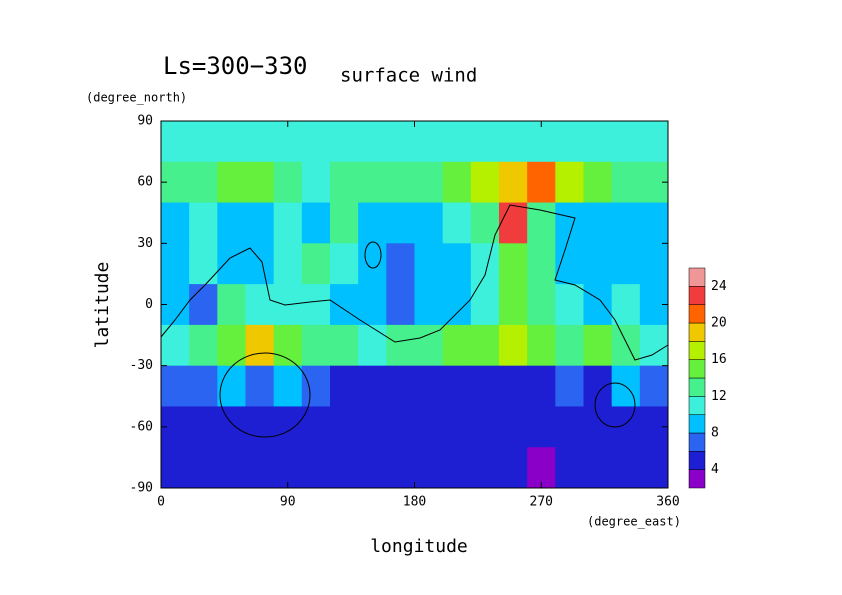  I want to click on x-tick-label: 360, so click(667, 502).